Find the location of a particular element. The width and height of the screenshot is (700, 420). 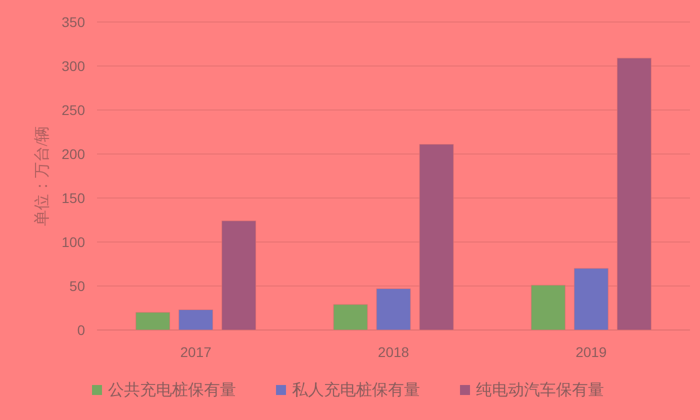

x-tick-label: 2018 is located at coordinates (394, 352).